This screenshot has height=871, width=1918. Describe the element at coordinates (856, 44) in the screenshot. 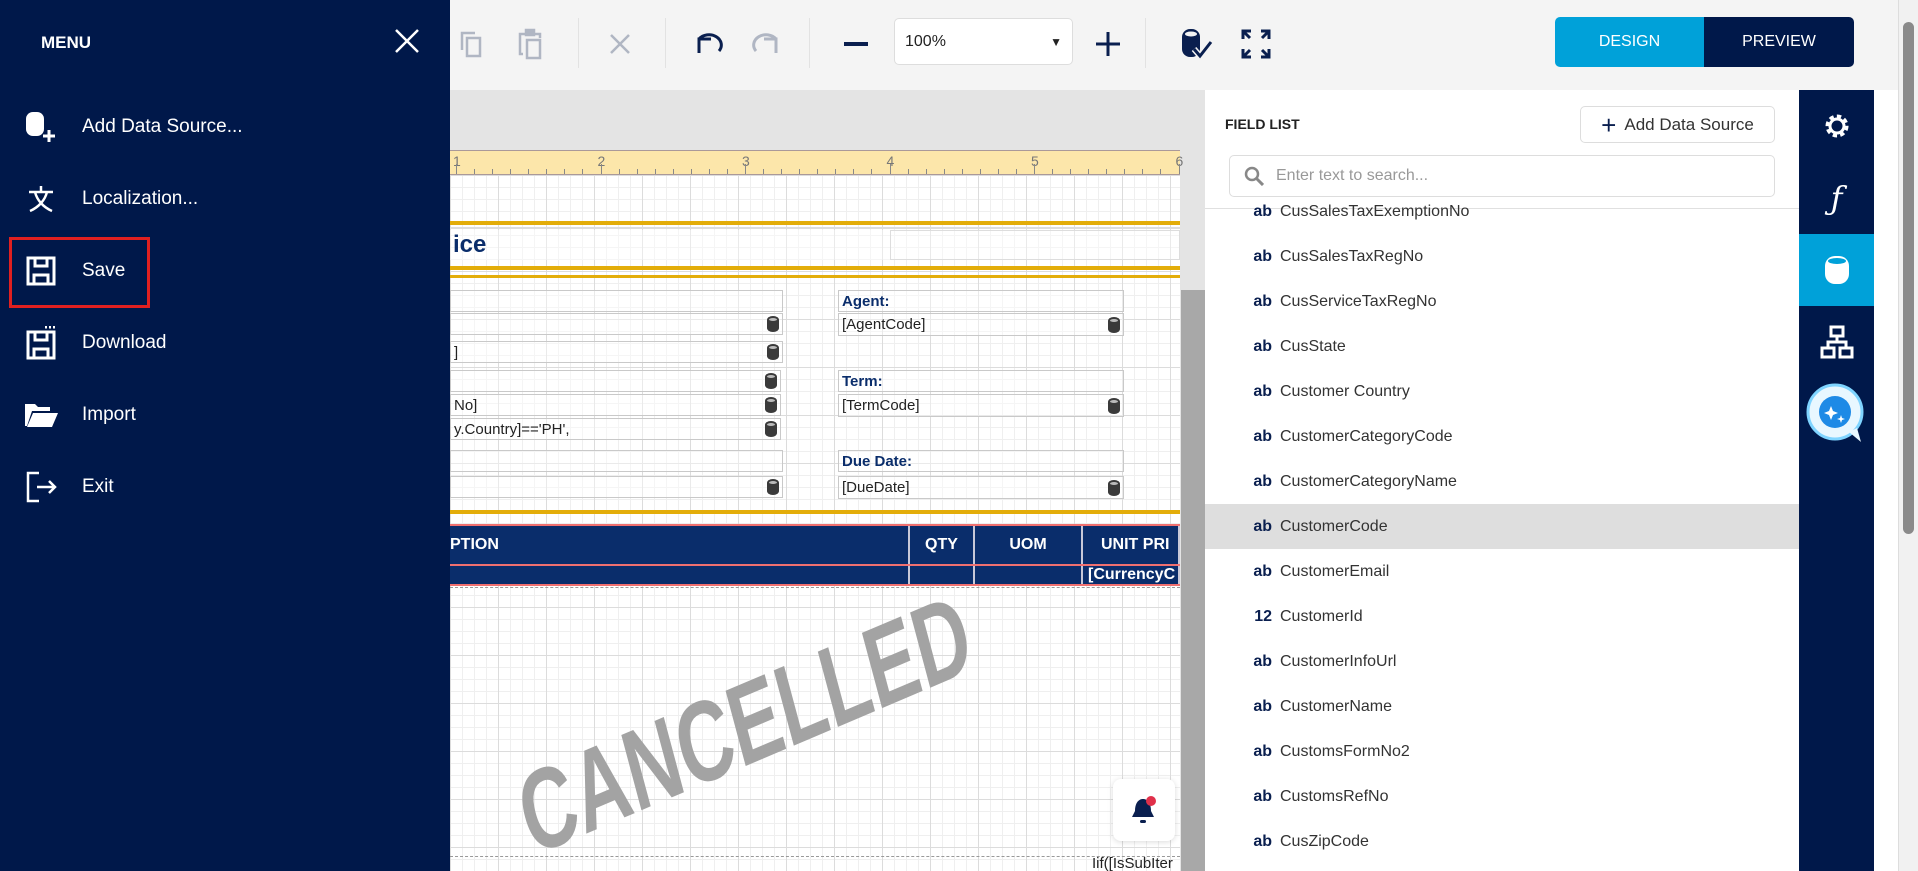

I see `zoom-out-icon` at that location.